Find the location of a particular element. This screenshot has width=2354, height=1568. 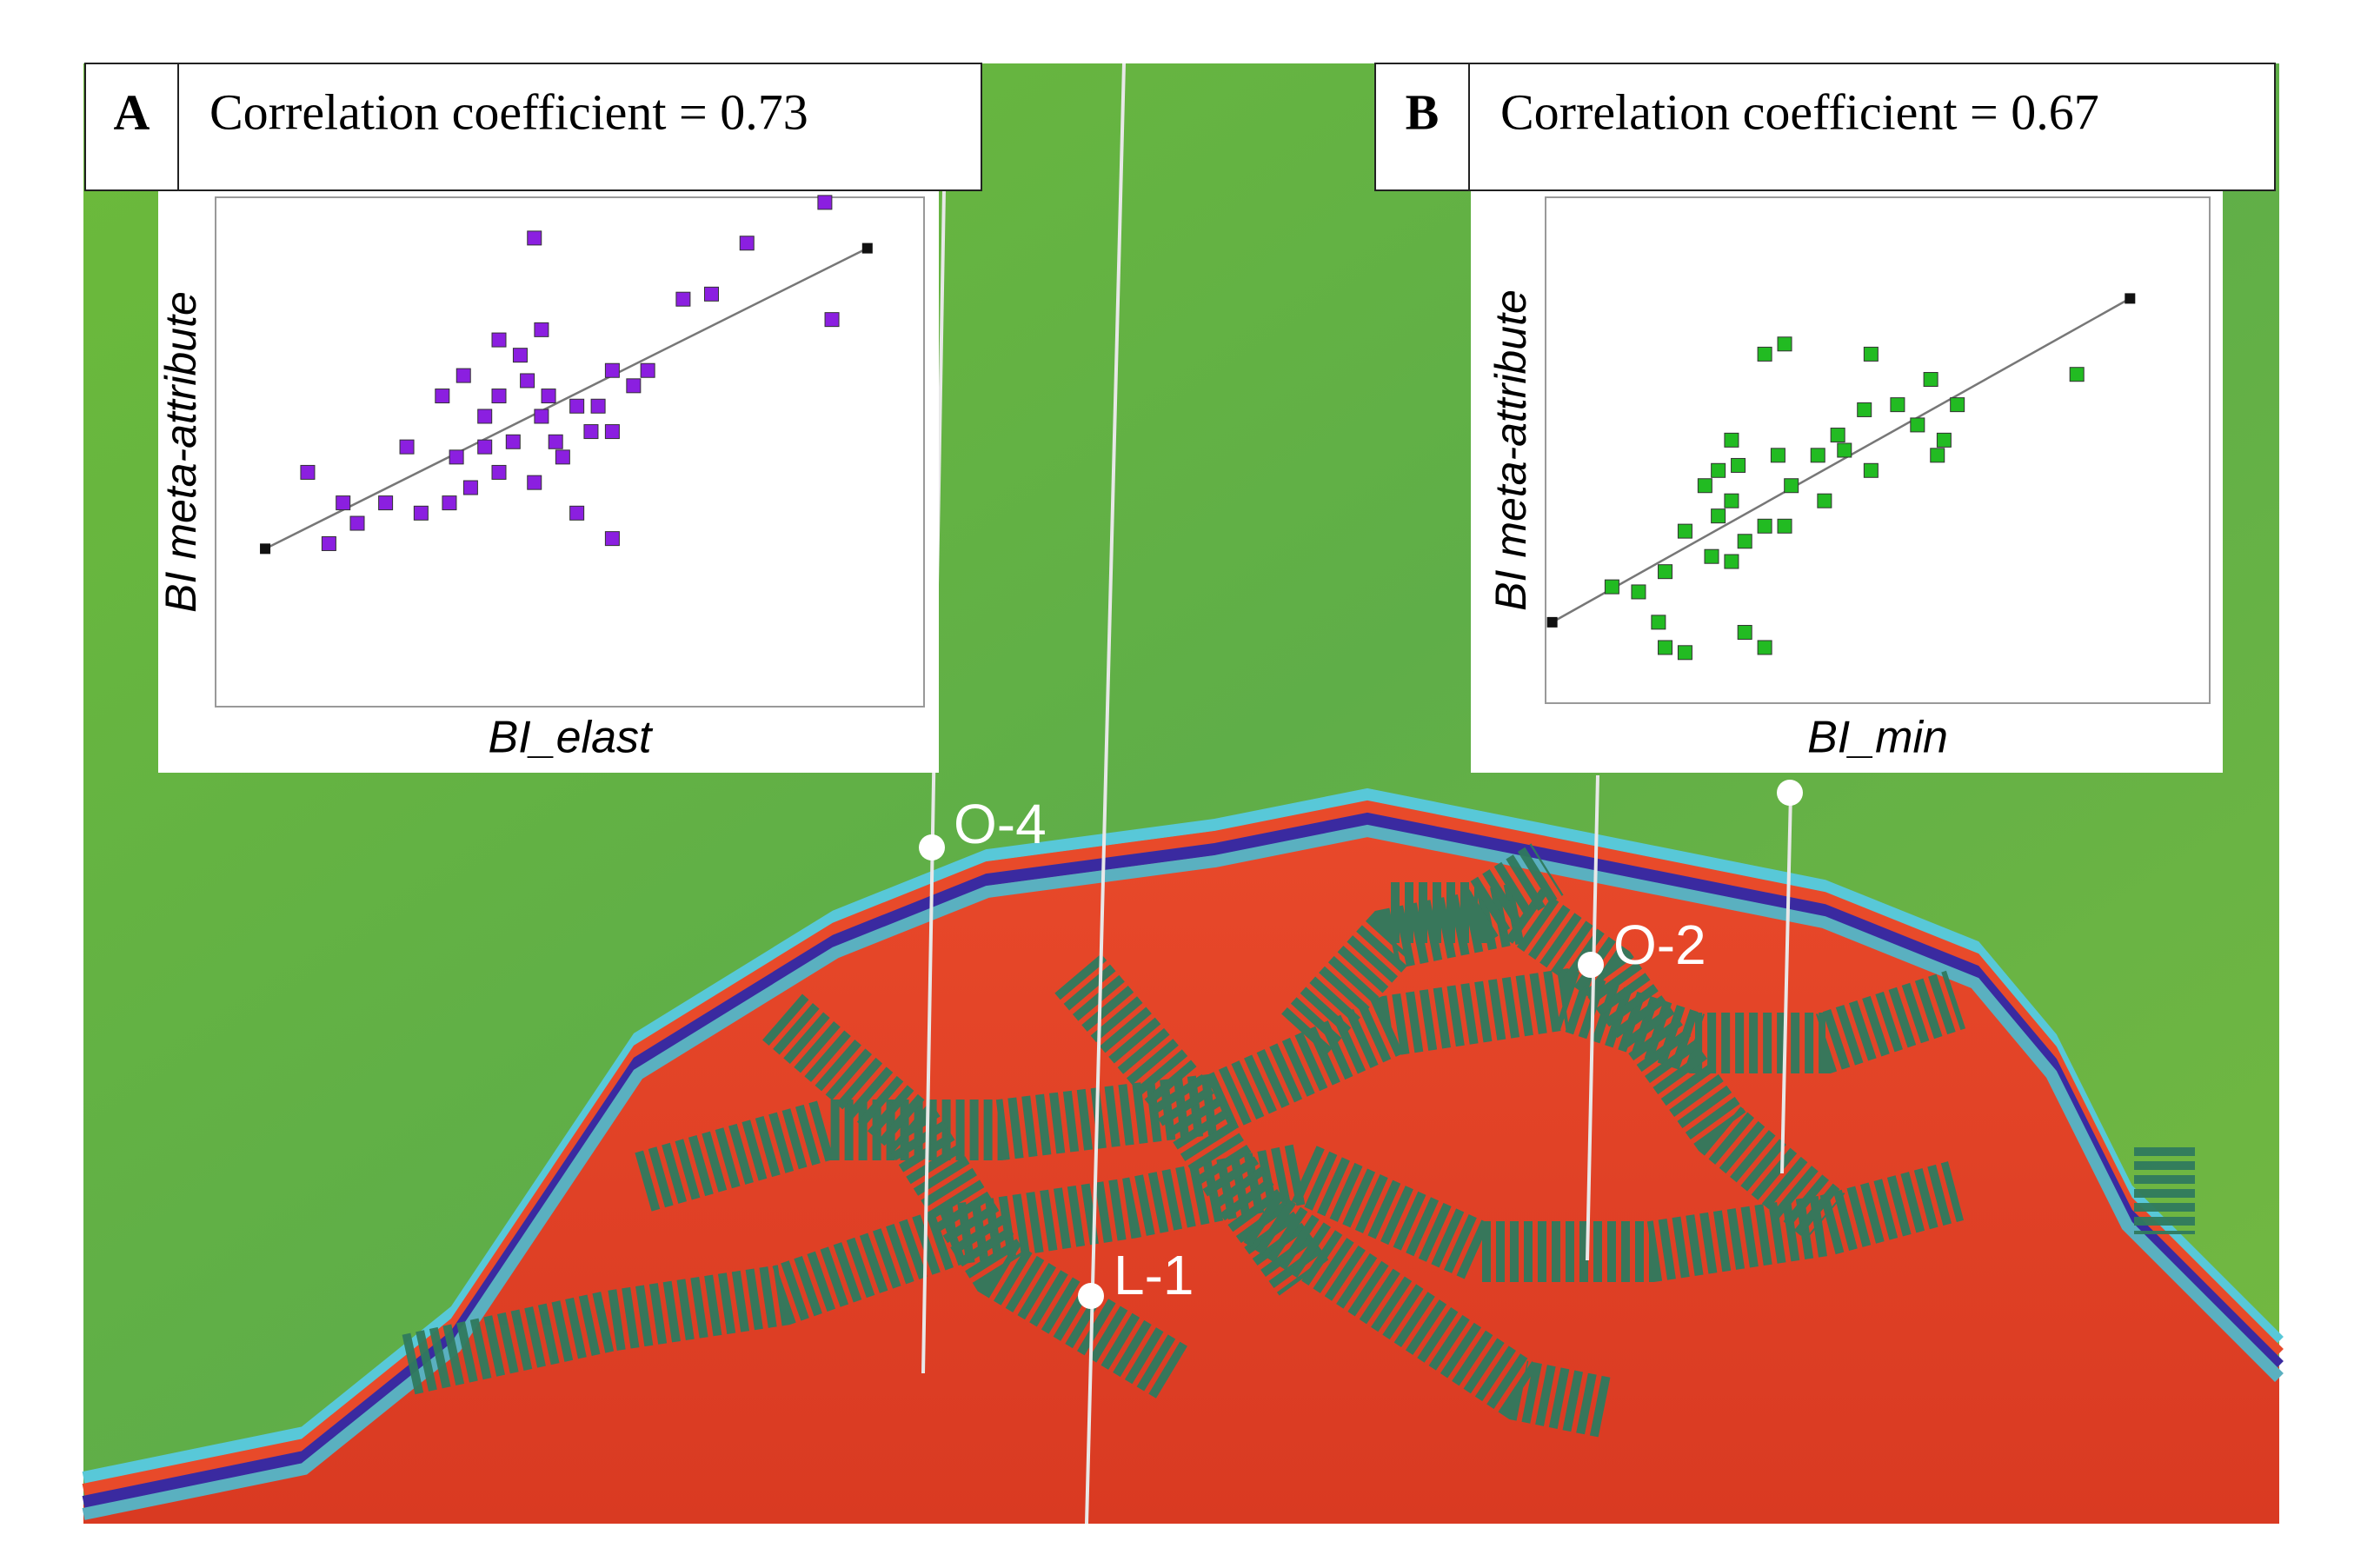

panel-title: Correlation coefficient = 0.67 is located at coordinates (1800, 111).